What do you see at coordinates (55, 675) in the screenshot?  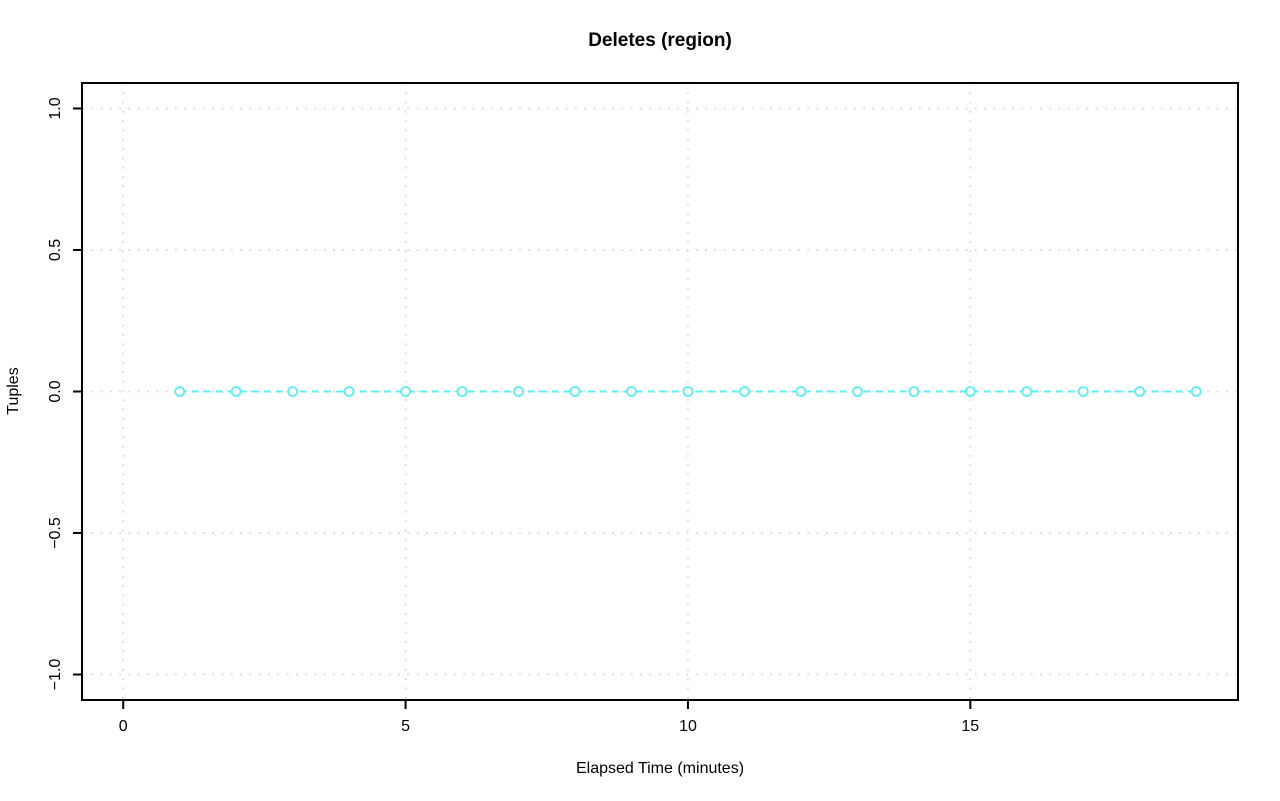 I see `y-tick-label: −1.0` at bounding box center [55, 675].